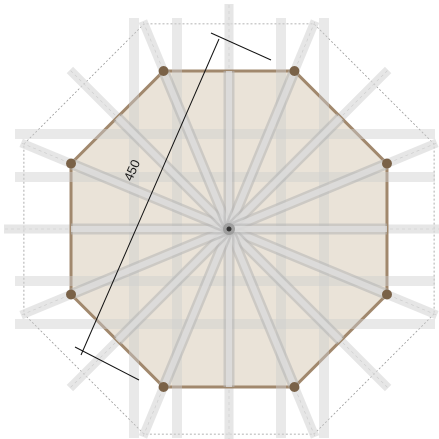 This screenshot has width=439, height=439. I want to click on dimension-tick-bottom, so click(107, 363).